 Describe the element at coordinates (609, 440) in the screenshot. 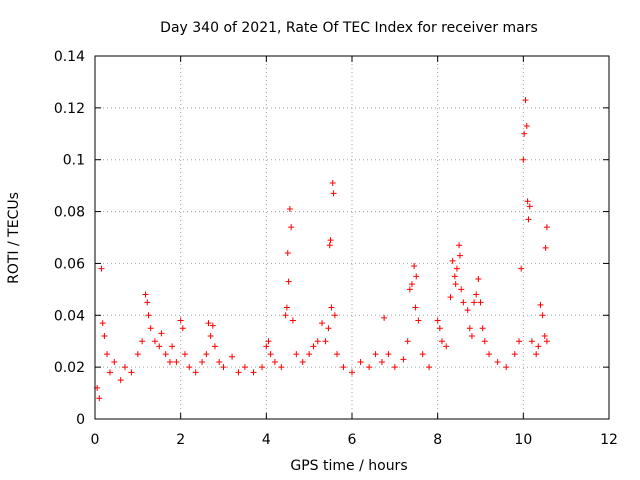

I see `x-tick-label: 12` at that location.